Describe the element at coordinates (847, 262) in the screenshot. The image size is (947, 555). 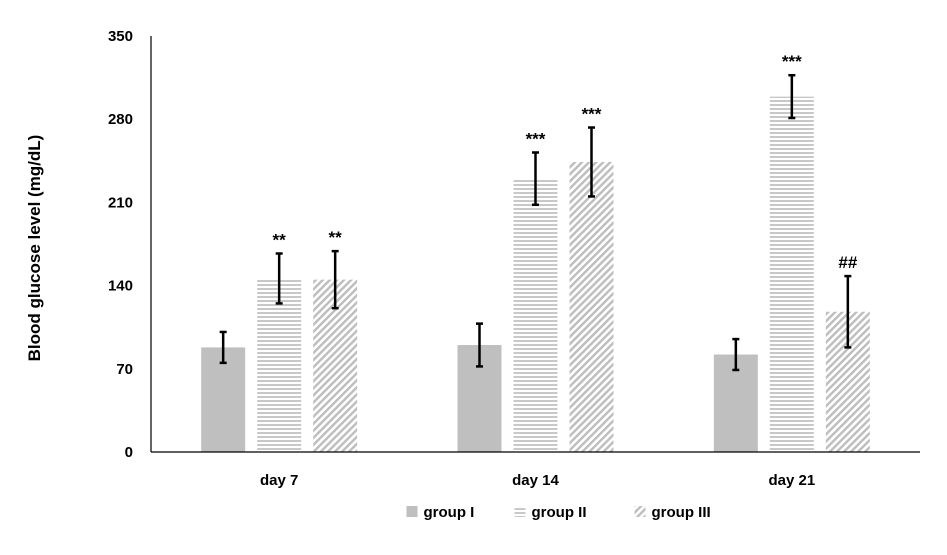
I see `significance-label: ##` at that location.